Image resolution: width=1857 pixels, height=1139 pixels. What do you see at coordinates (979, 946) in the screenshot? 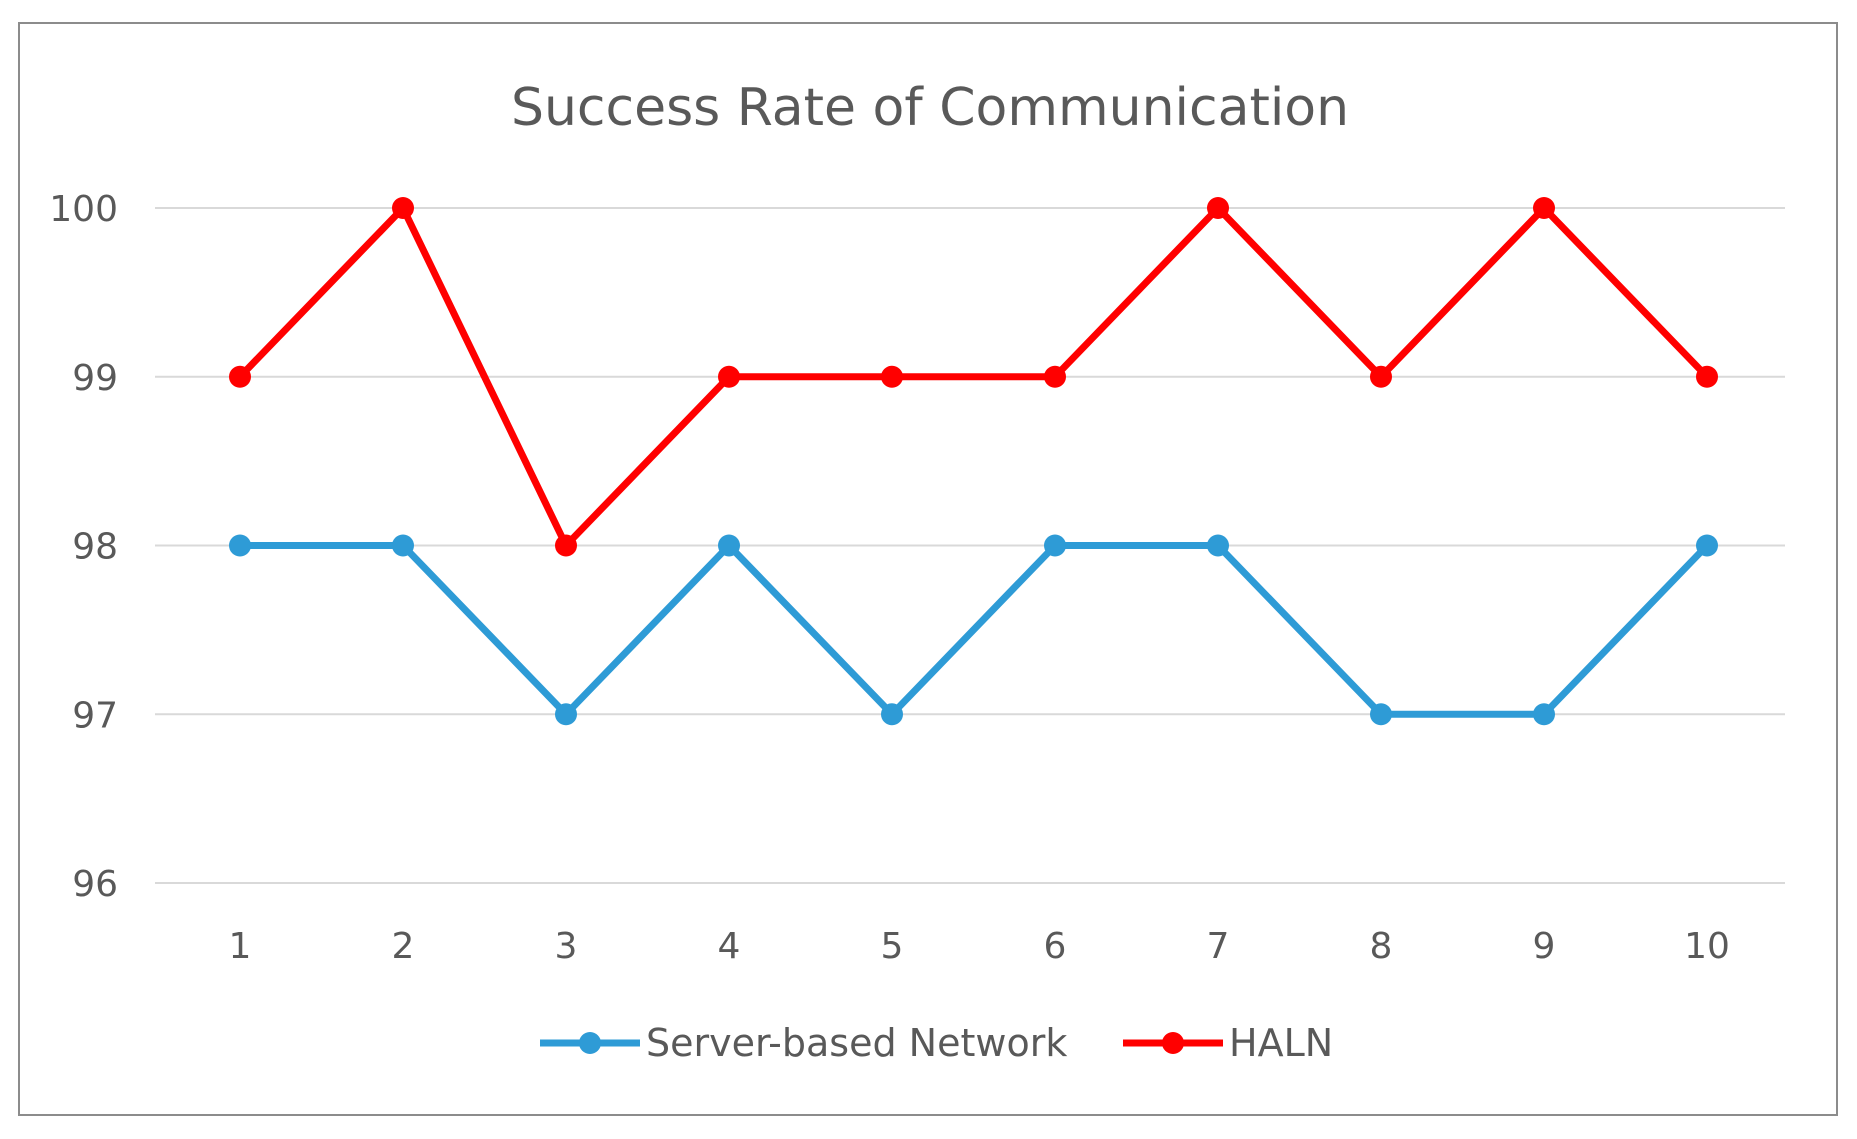
I see `x-axis-tick-labels: 1 2 3 4 5 6 7 8 9 10` at bounding box center [979, 946].